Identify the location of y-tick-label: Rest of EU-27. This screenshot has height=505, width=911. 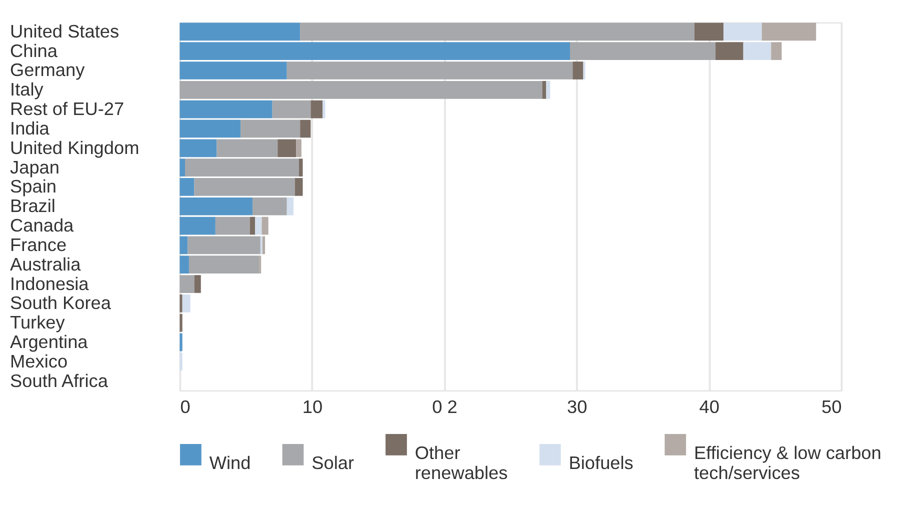
(67, 109).